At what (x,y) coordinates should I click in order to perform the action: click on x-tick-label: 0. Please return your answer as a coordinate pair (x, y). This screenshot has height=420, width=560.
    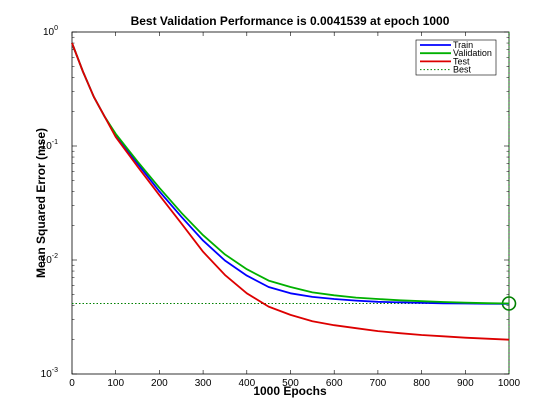
    Looking at the image, I should click on (72, 383).